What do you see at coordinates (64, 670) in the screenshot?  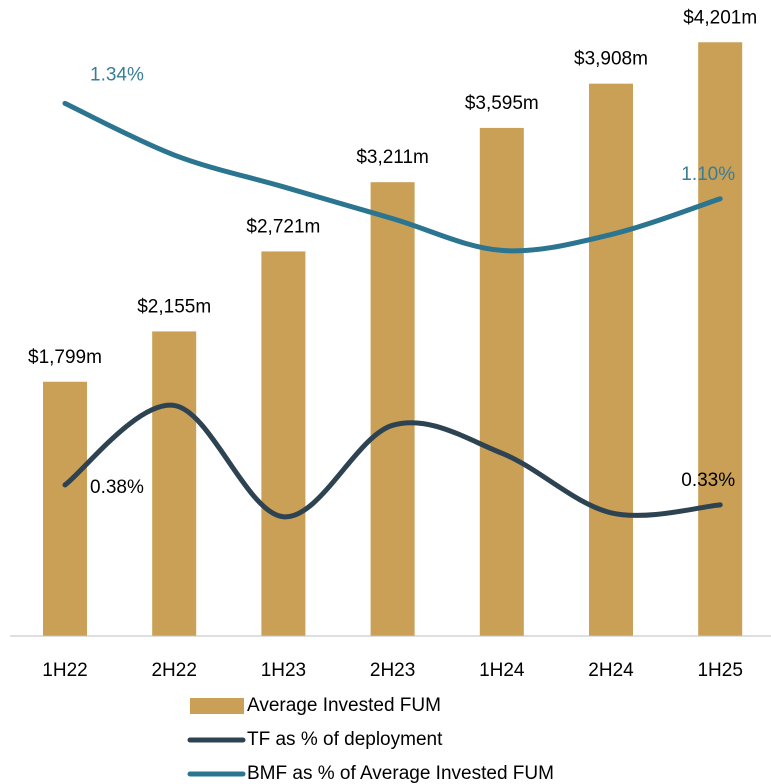 I see `x-tick-label: 1H22` at bounding box center [64, 670].